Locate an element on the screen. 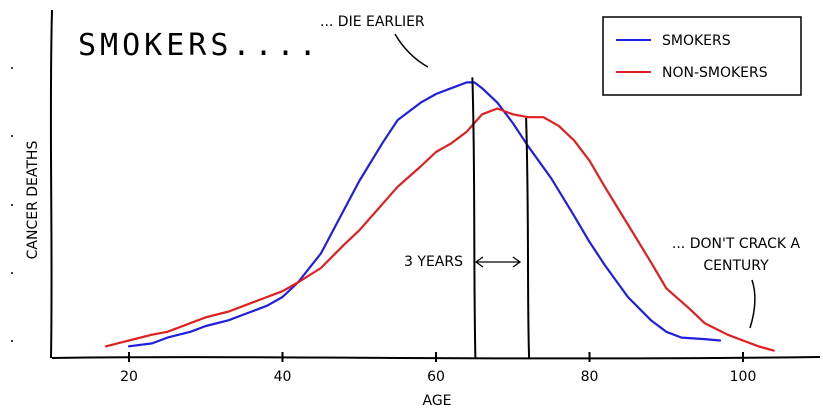 The image size is (823, 412). interval-label: 3 YEARS is located at coordinates (433, 262).